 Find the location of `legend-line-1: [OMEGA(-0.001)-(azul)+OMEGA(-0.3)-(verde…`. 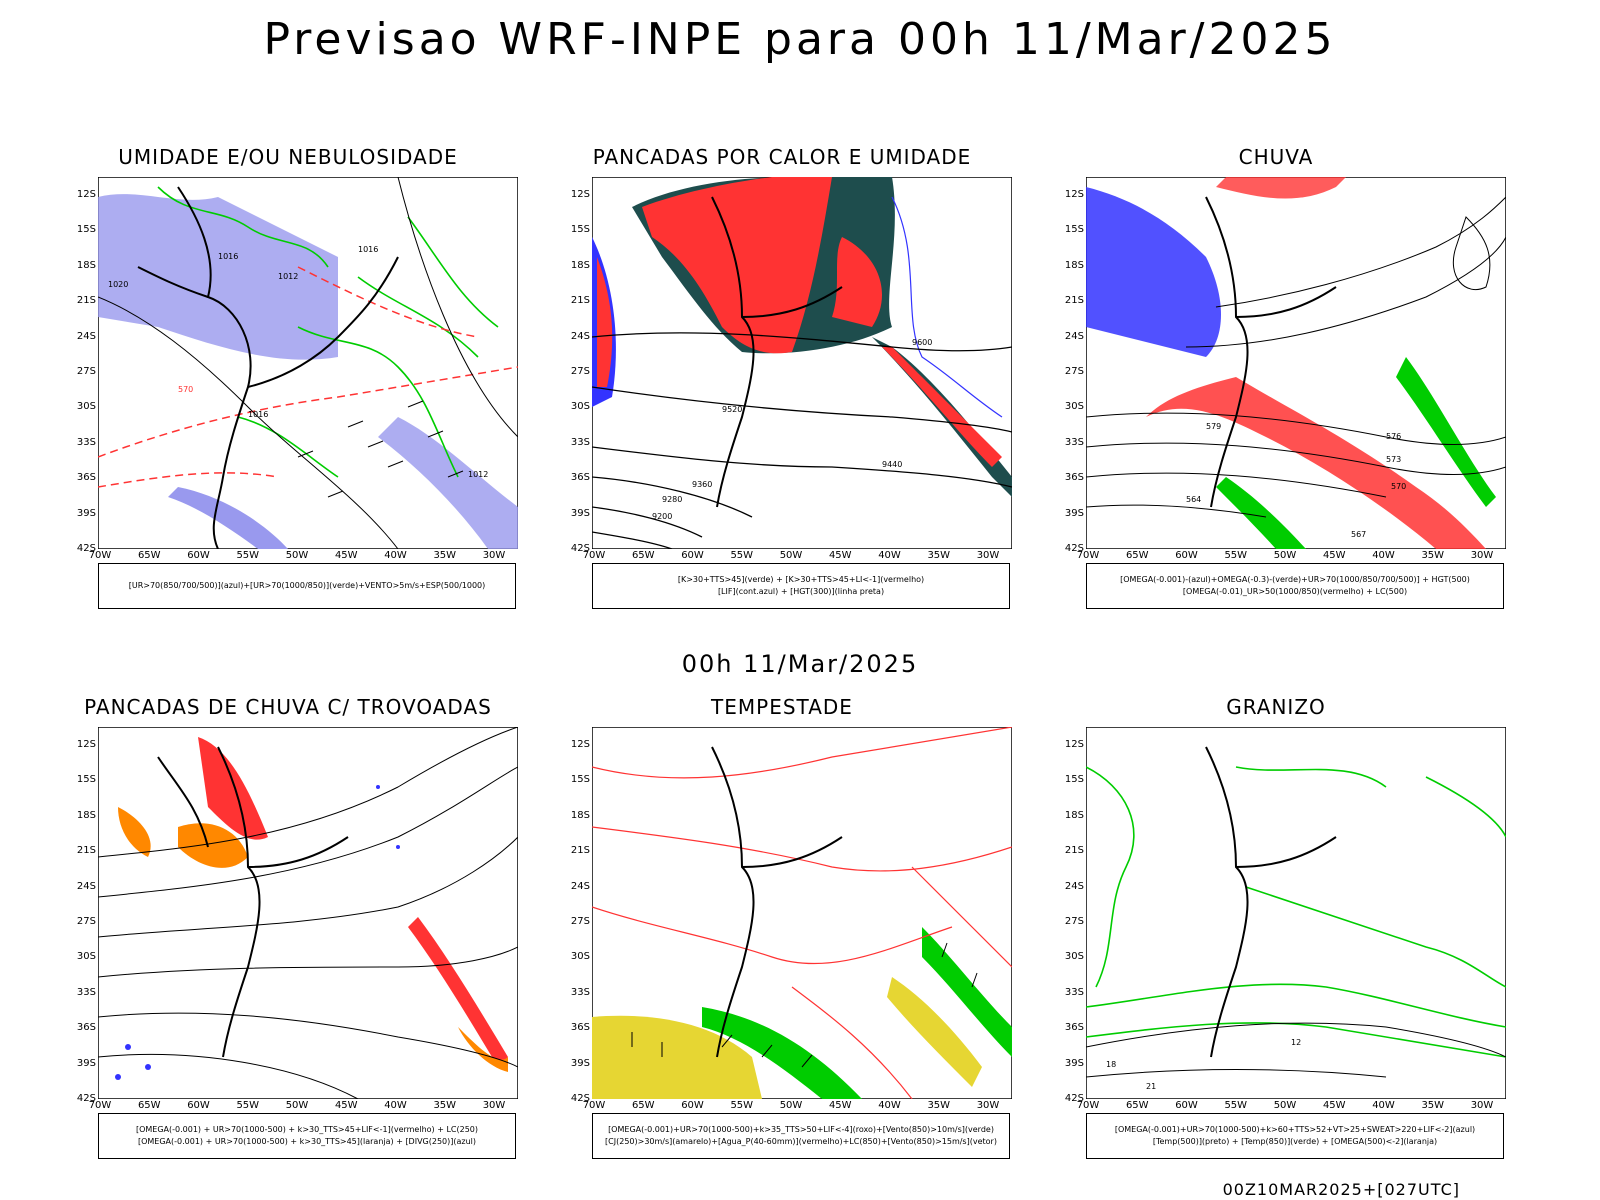

legend-line-1: [OMEGA(-0.001)-(azul)+OMEGA(-0.3)-(verde… is located at coordinates (1295, 579).